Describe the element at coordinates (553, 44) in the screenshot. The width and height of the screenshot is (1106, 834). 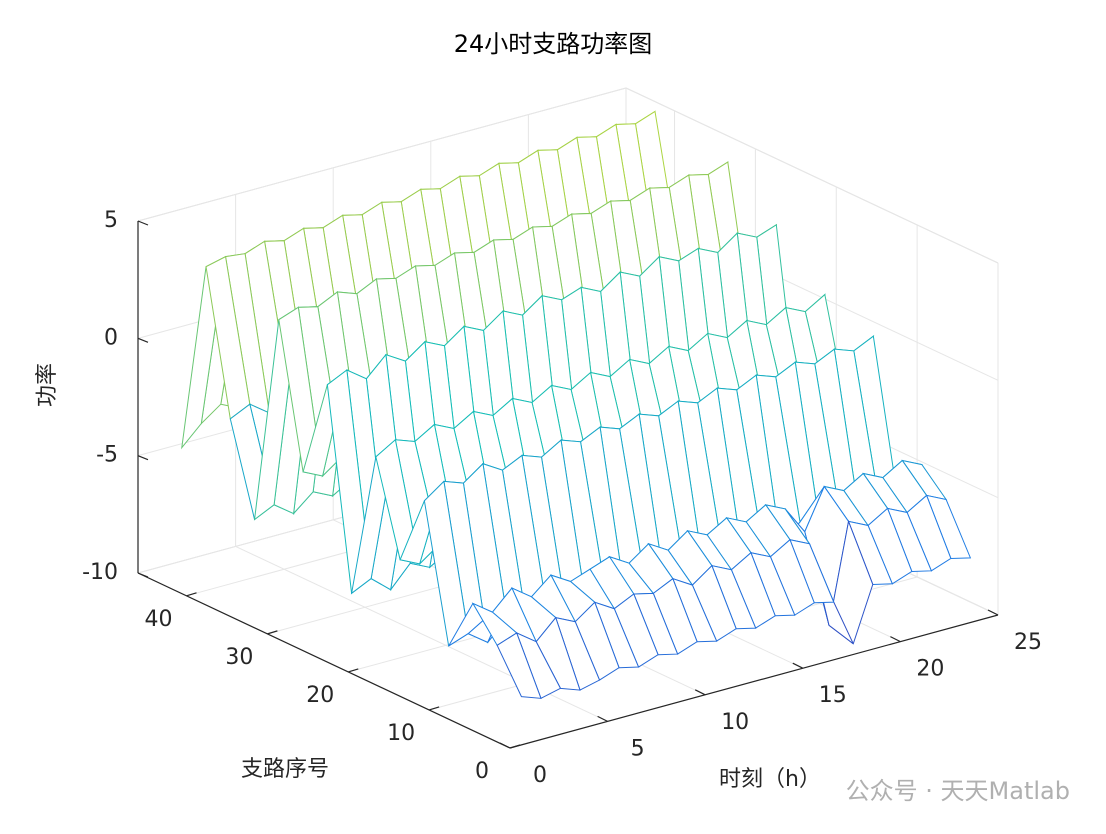
I see `chart-title: 24小时支路功率图` at that location.